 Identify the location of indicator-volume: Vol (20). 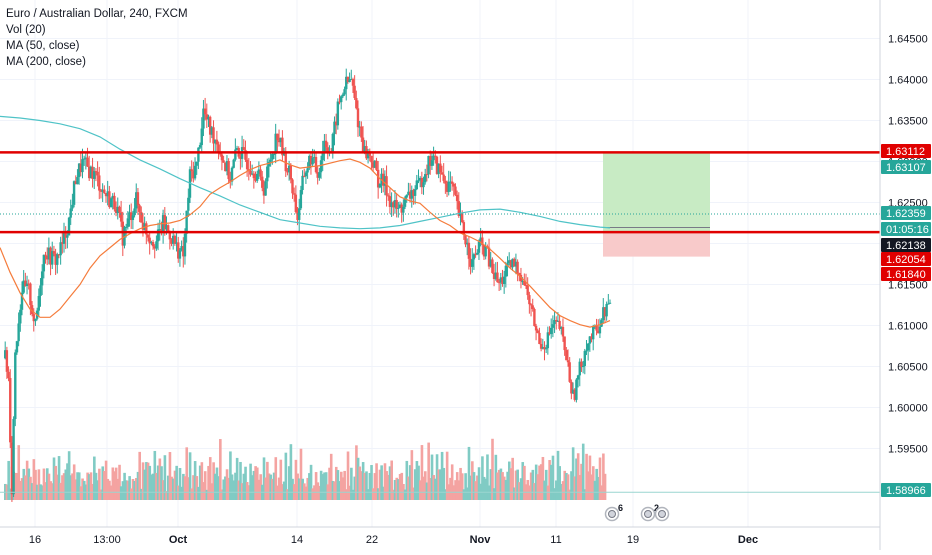
(26, 30).